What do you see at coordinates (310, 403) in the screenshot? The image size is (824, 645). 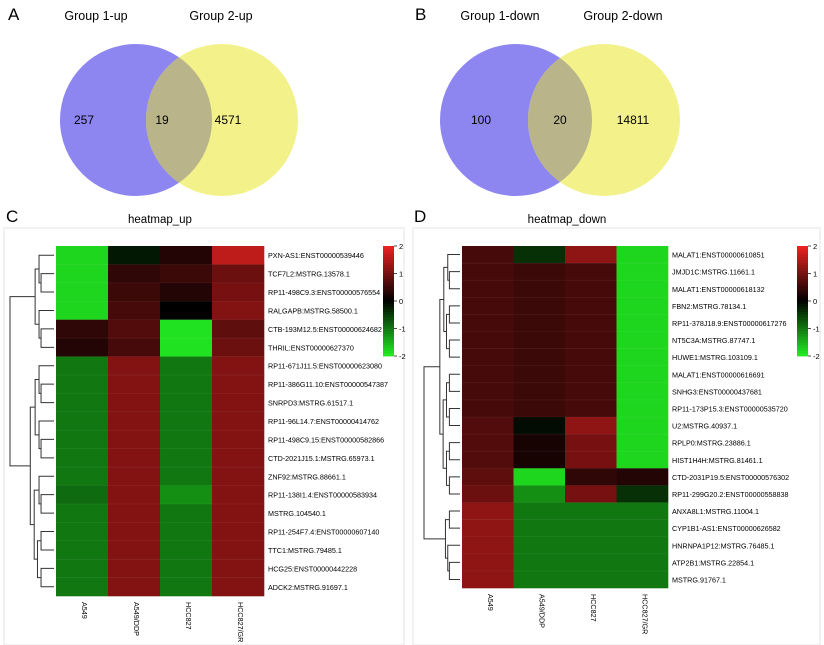 I see `heatmap-row-label-up: SNRPD3:MSTRG.61517.1` at bounding box center [310, 403].